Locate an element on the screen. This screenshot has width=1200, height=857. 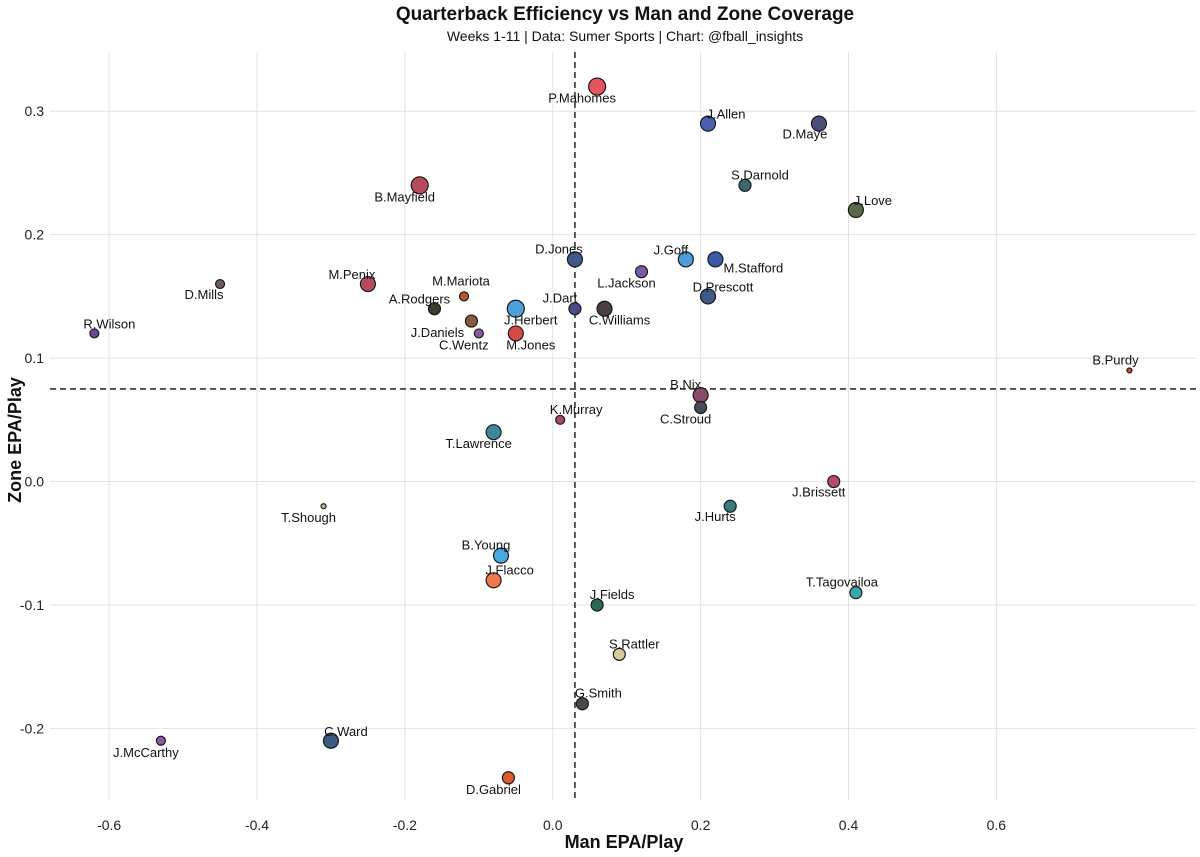
y-tick-label: 0.2 is located at coordinates (35, 235).